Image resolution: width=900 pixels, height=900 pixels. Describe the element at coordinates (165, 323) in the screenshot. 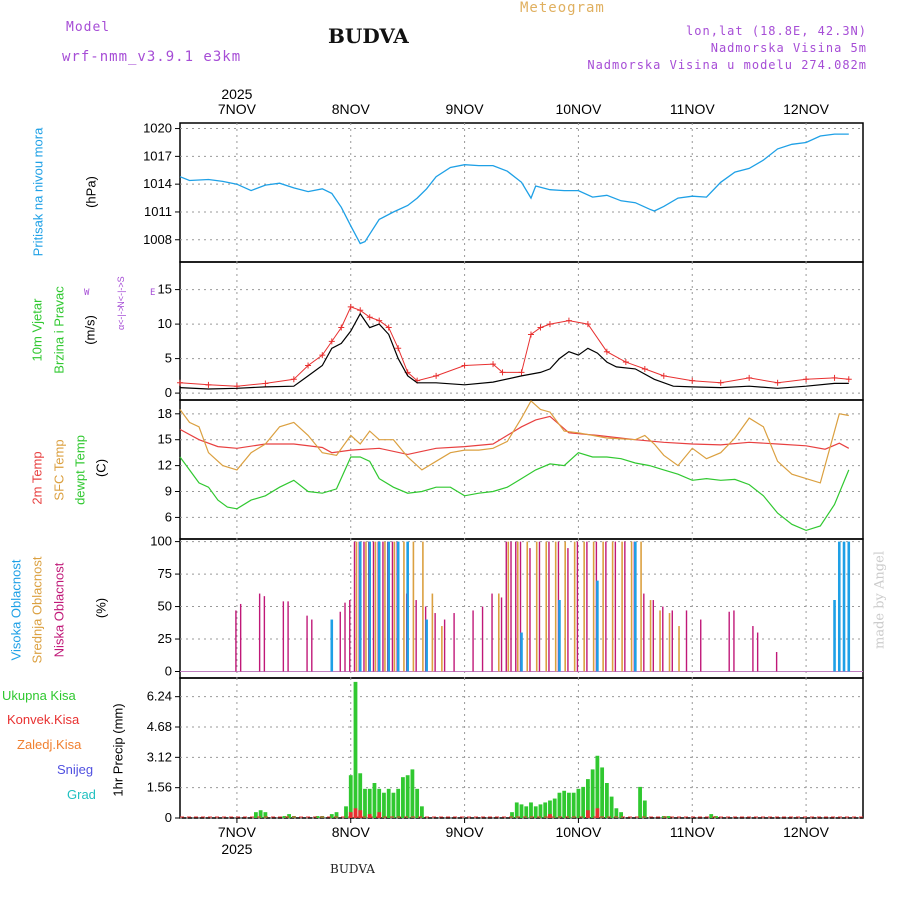

I see `wind-ytick-label: 10` at that location.